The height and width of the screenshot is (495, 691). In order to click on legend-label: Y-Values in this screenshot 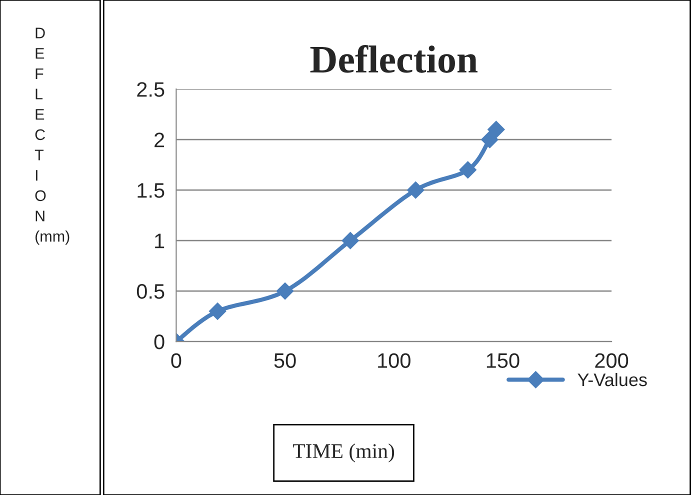, I will do `click(612, 379)`.